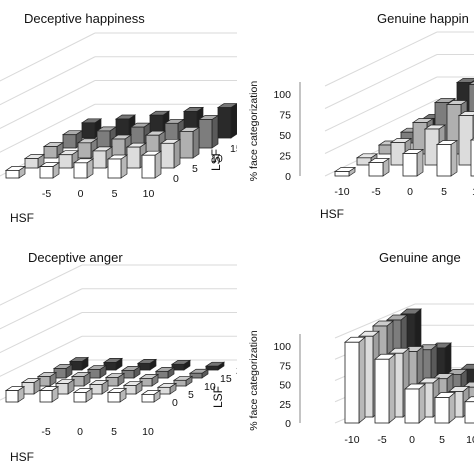 The width and height of the screenshot is (474, 474). Describe the element at coordinates (285, 136) in the screenshot. I see `y-tick-label: 50` at that location.